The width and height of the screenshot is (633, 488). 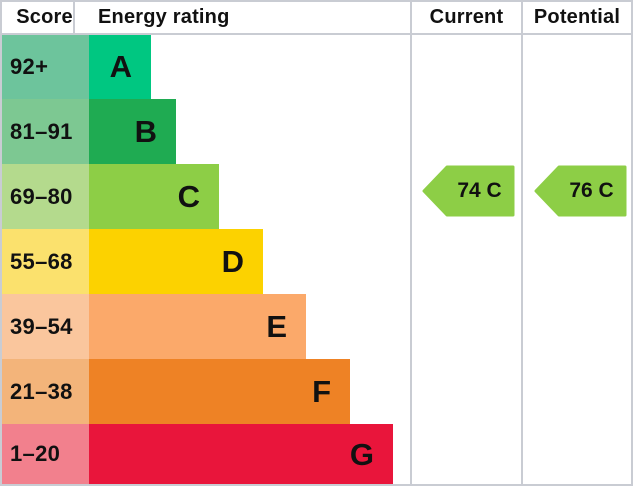 What do you see at coordinates (591, 190) in the screenshot?
I see `potential-rating-value: 76 C` at bounding box center [591, 190].